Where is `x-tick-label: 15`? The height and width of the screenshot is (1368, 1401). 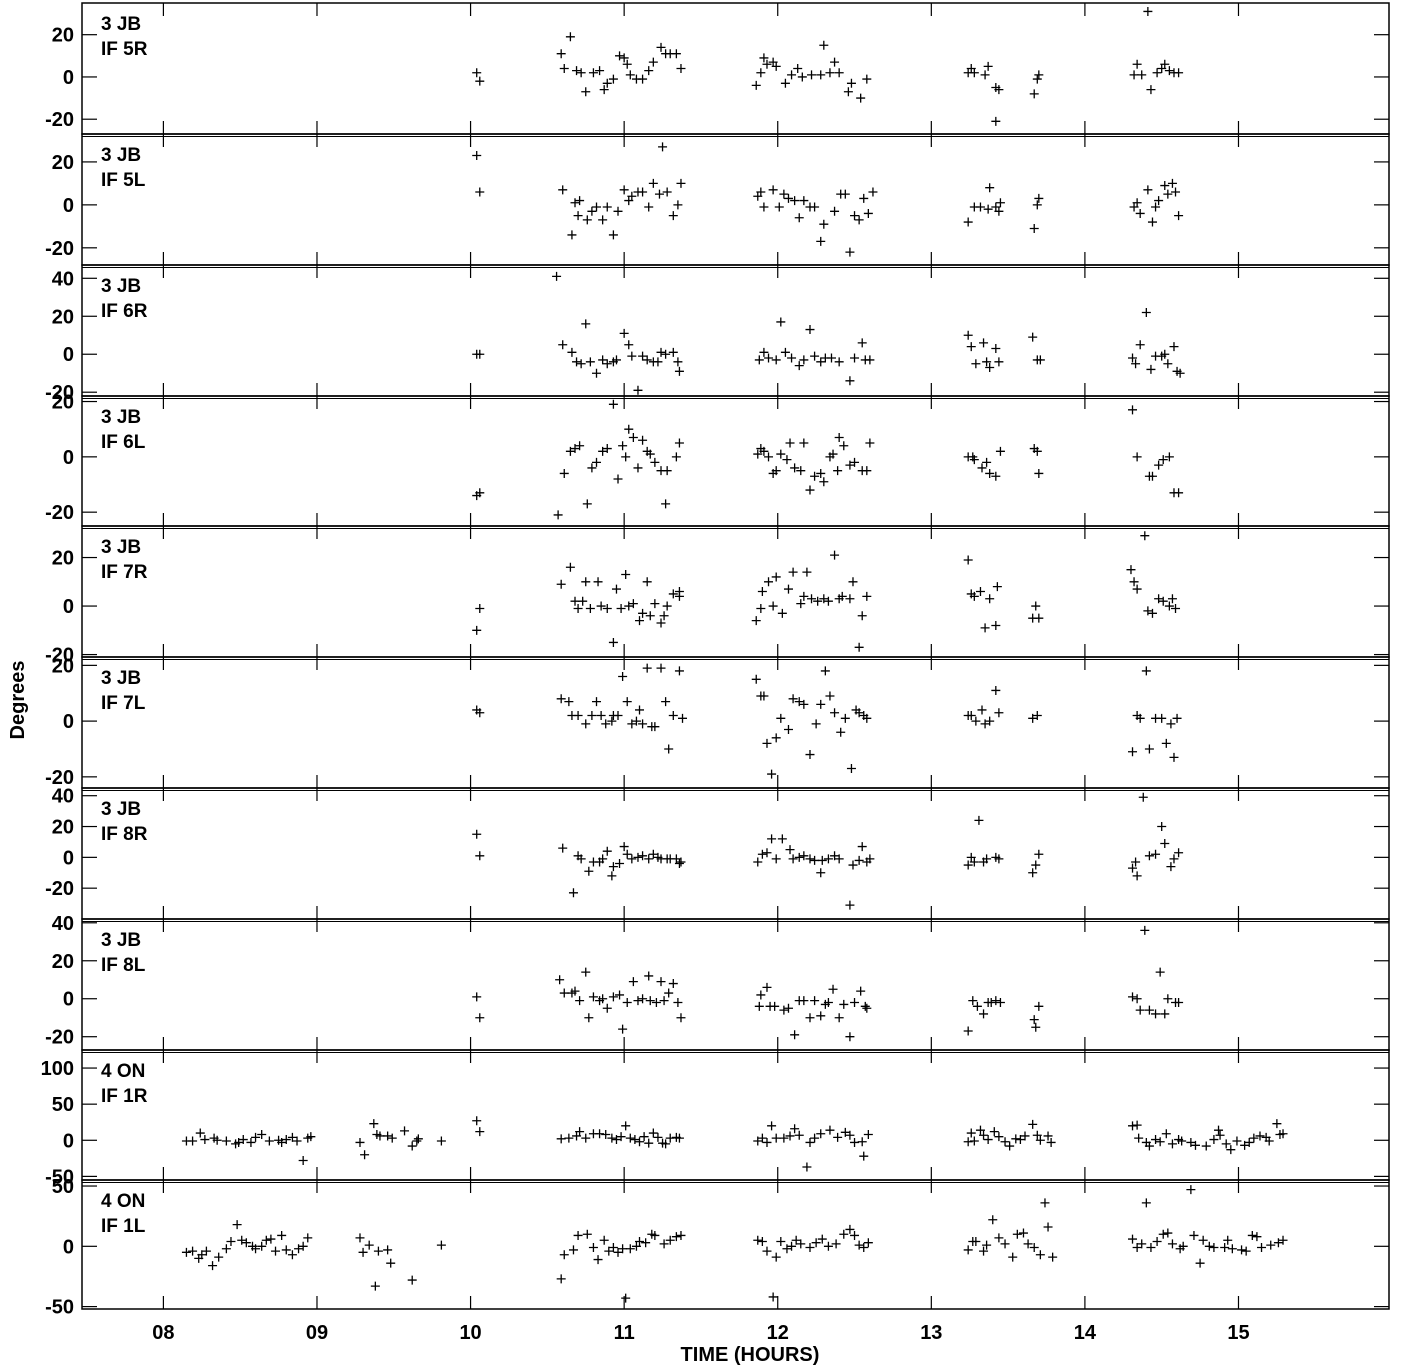
x-tick-label: 15 is located at coordinates (1238, 1333).